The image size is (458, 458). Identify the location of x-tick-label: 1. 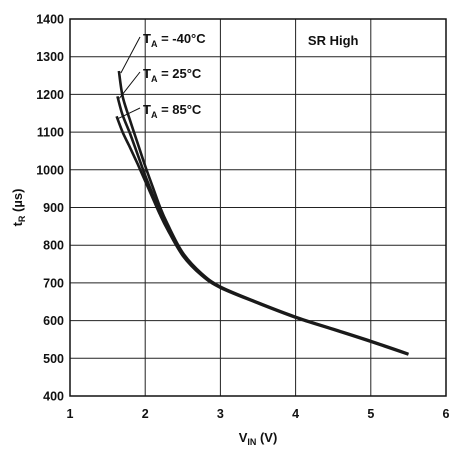
(70, 414).